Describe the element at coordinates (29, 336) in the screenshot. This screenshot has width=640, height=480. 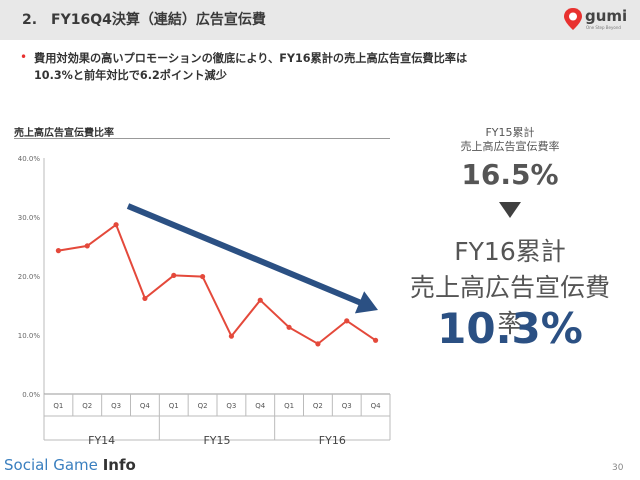
I see `y-tick-label: 10.0%` at that location.